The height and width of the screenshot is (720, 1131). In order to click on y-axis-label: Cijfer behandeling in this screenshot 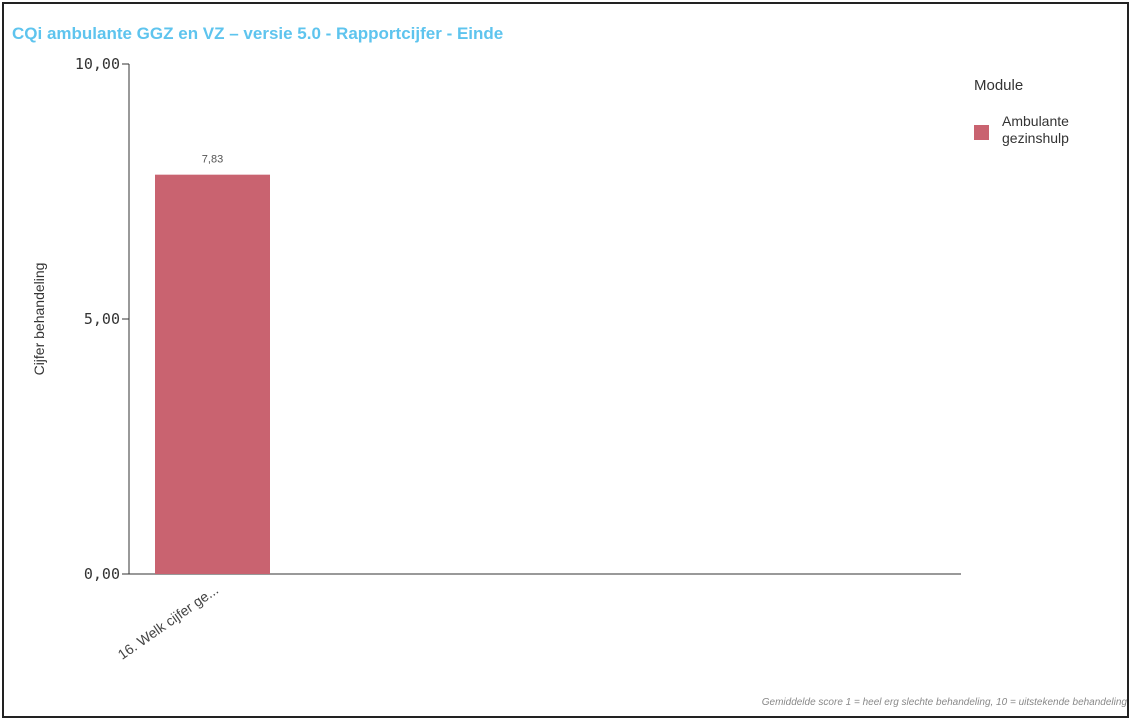, I will do `click(39, 319)`.